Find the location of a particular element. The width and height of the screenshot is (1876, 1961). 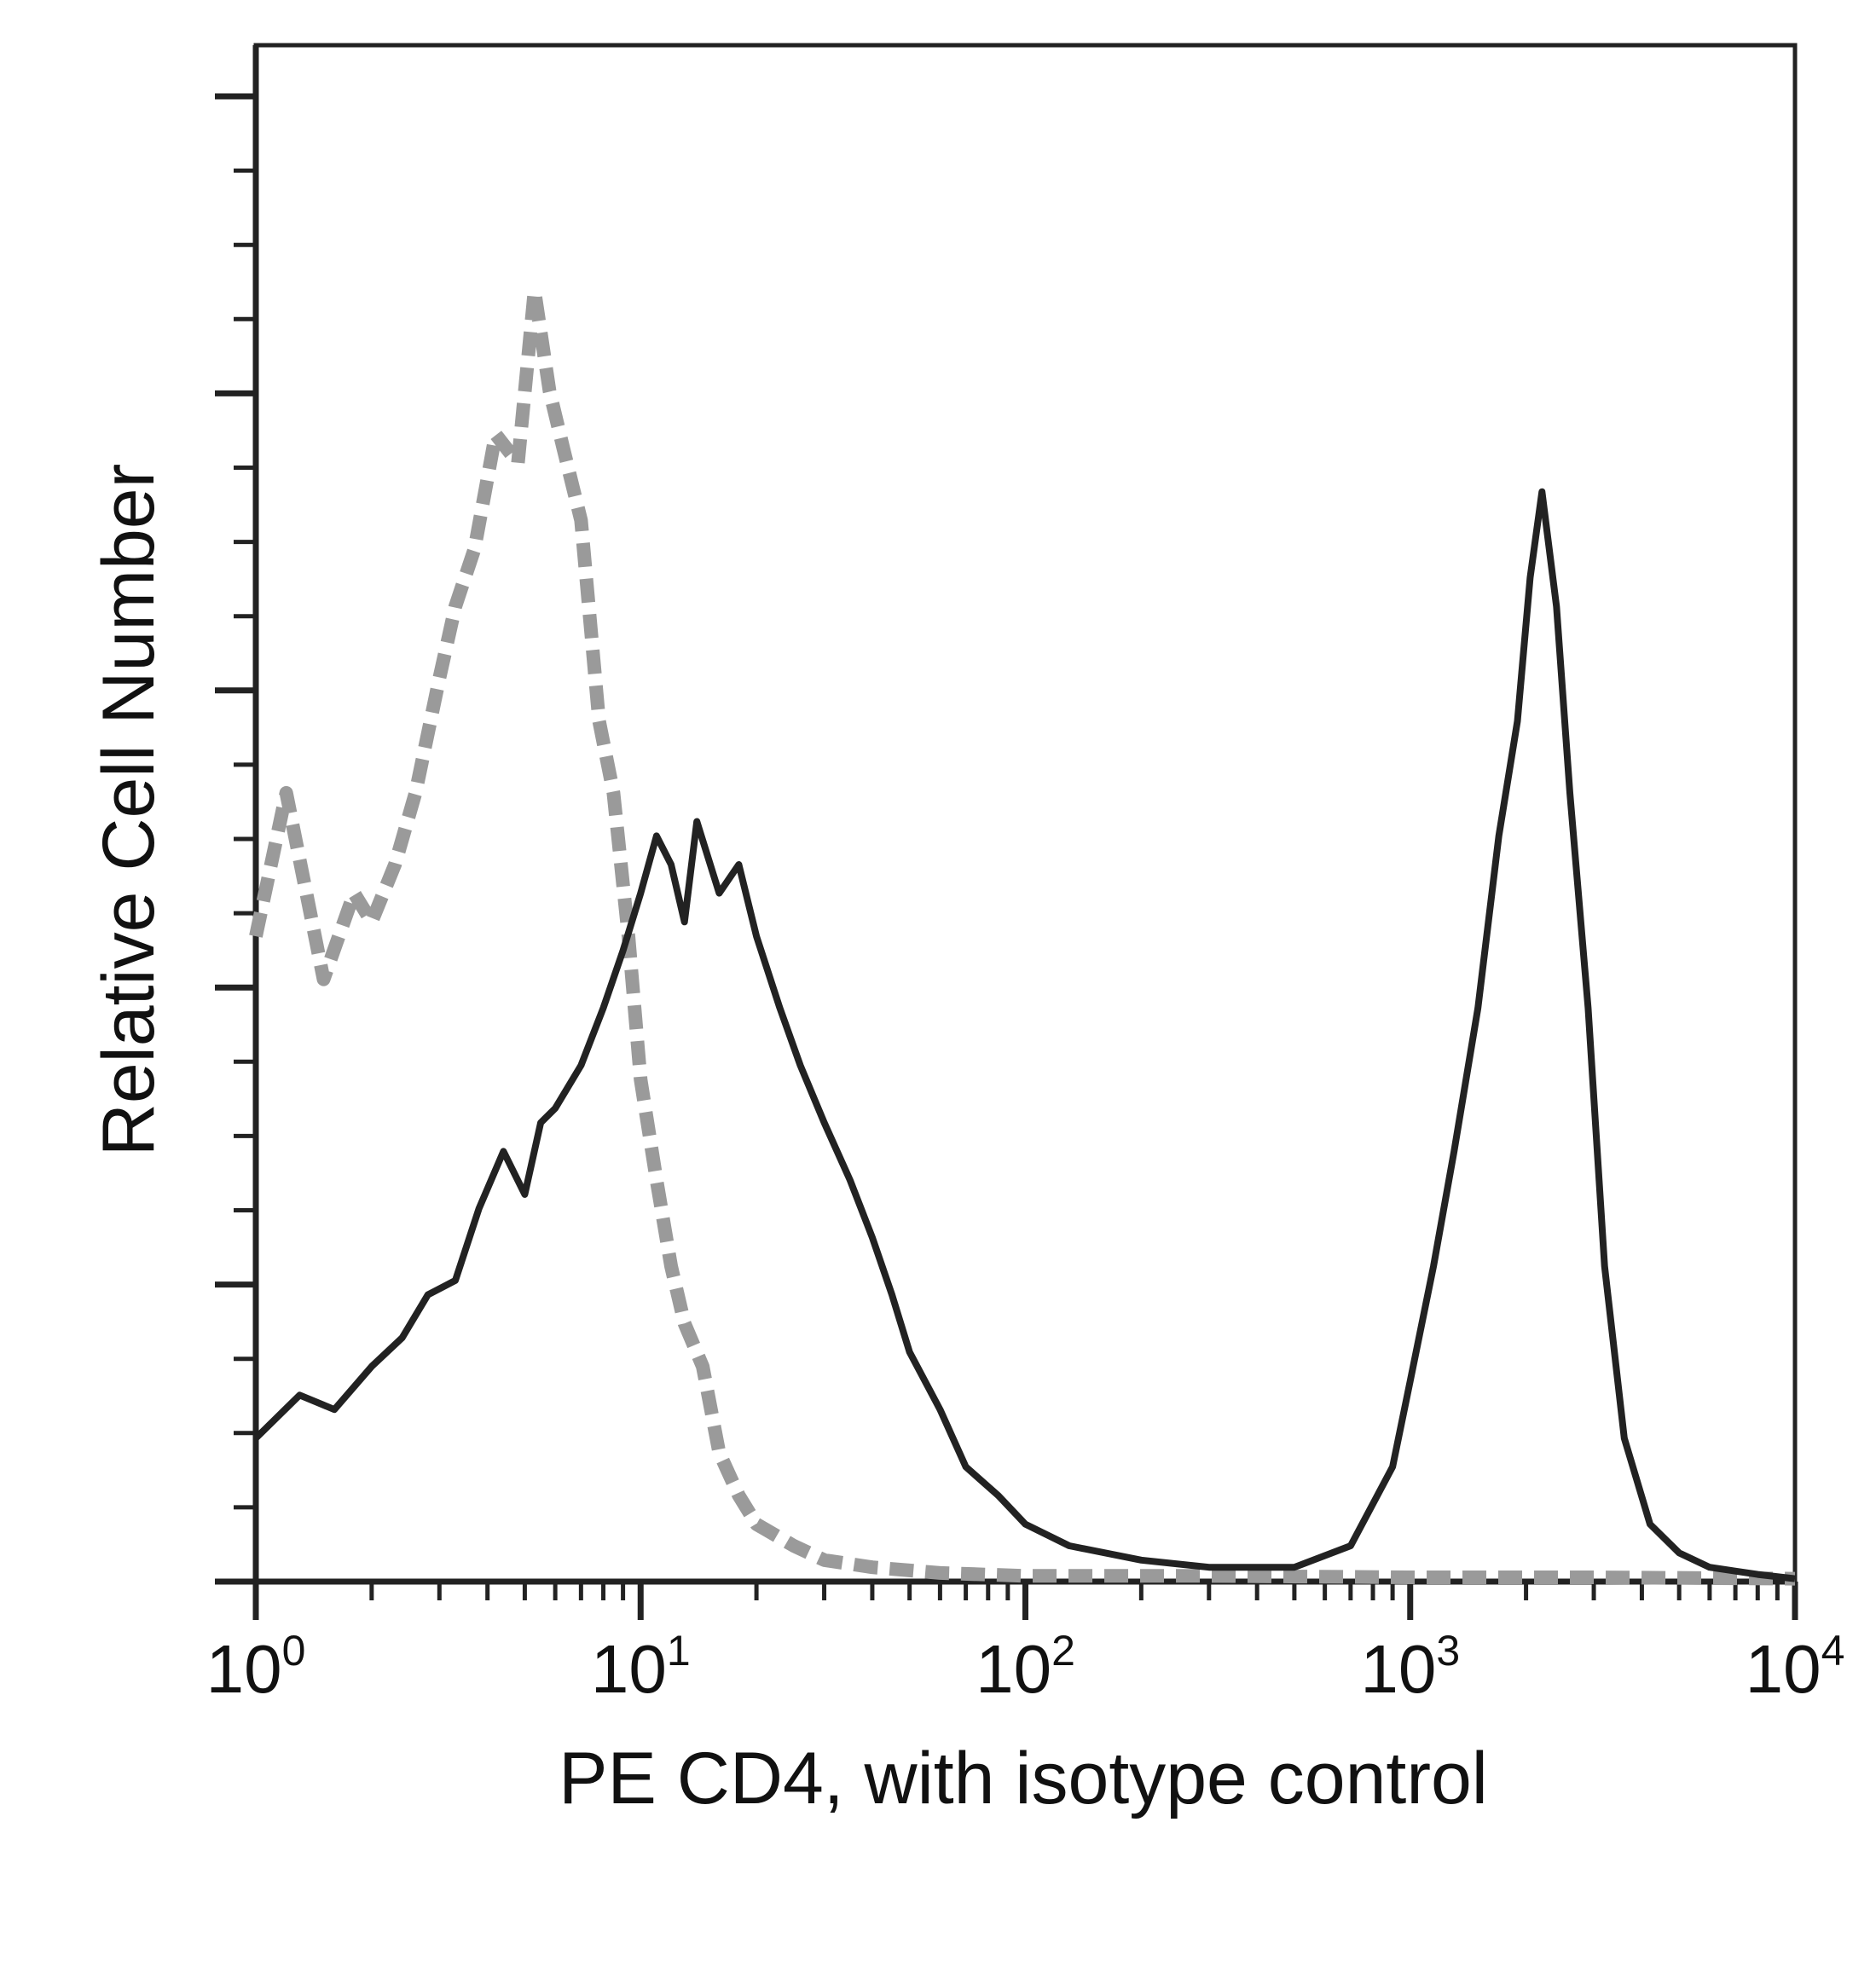

x-tick-label: 10¹ is located at coordinates (641, 1667).